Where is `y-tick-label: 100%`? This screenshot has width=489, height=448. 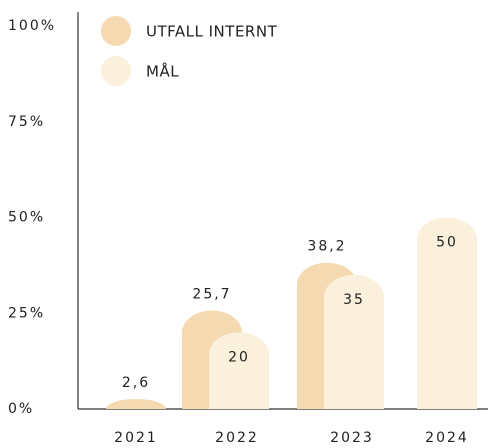
y-tick-label: 100% is located at coordinates (32, 26).